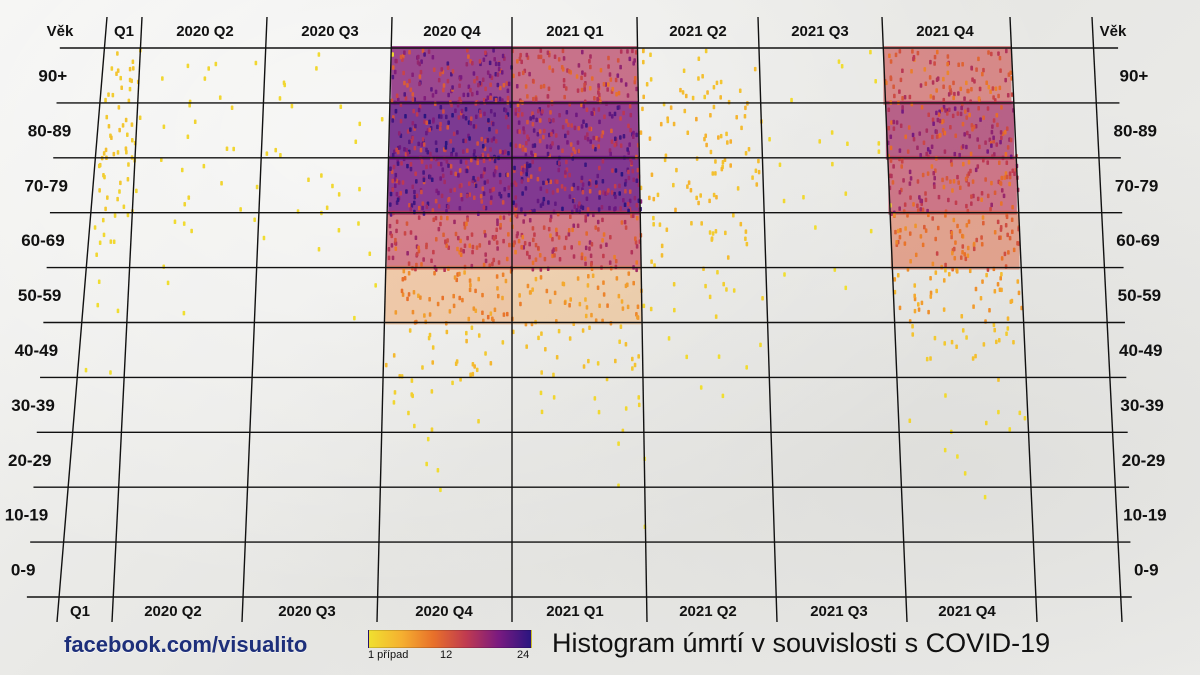 The height and width of the screenshot is (675, 1200). I want to click on row-header-left: Věk, so click(60, 31).